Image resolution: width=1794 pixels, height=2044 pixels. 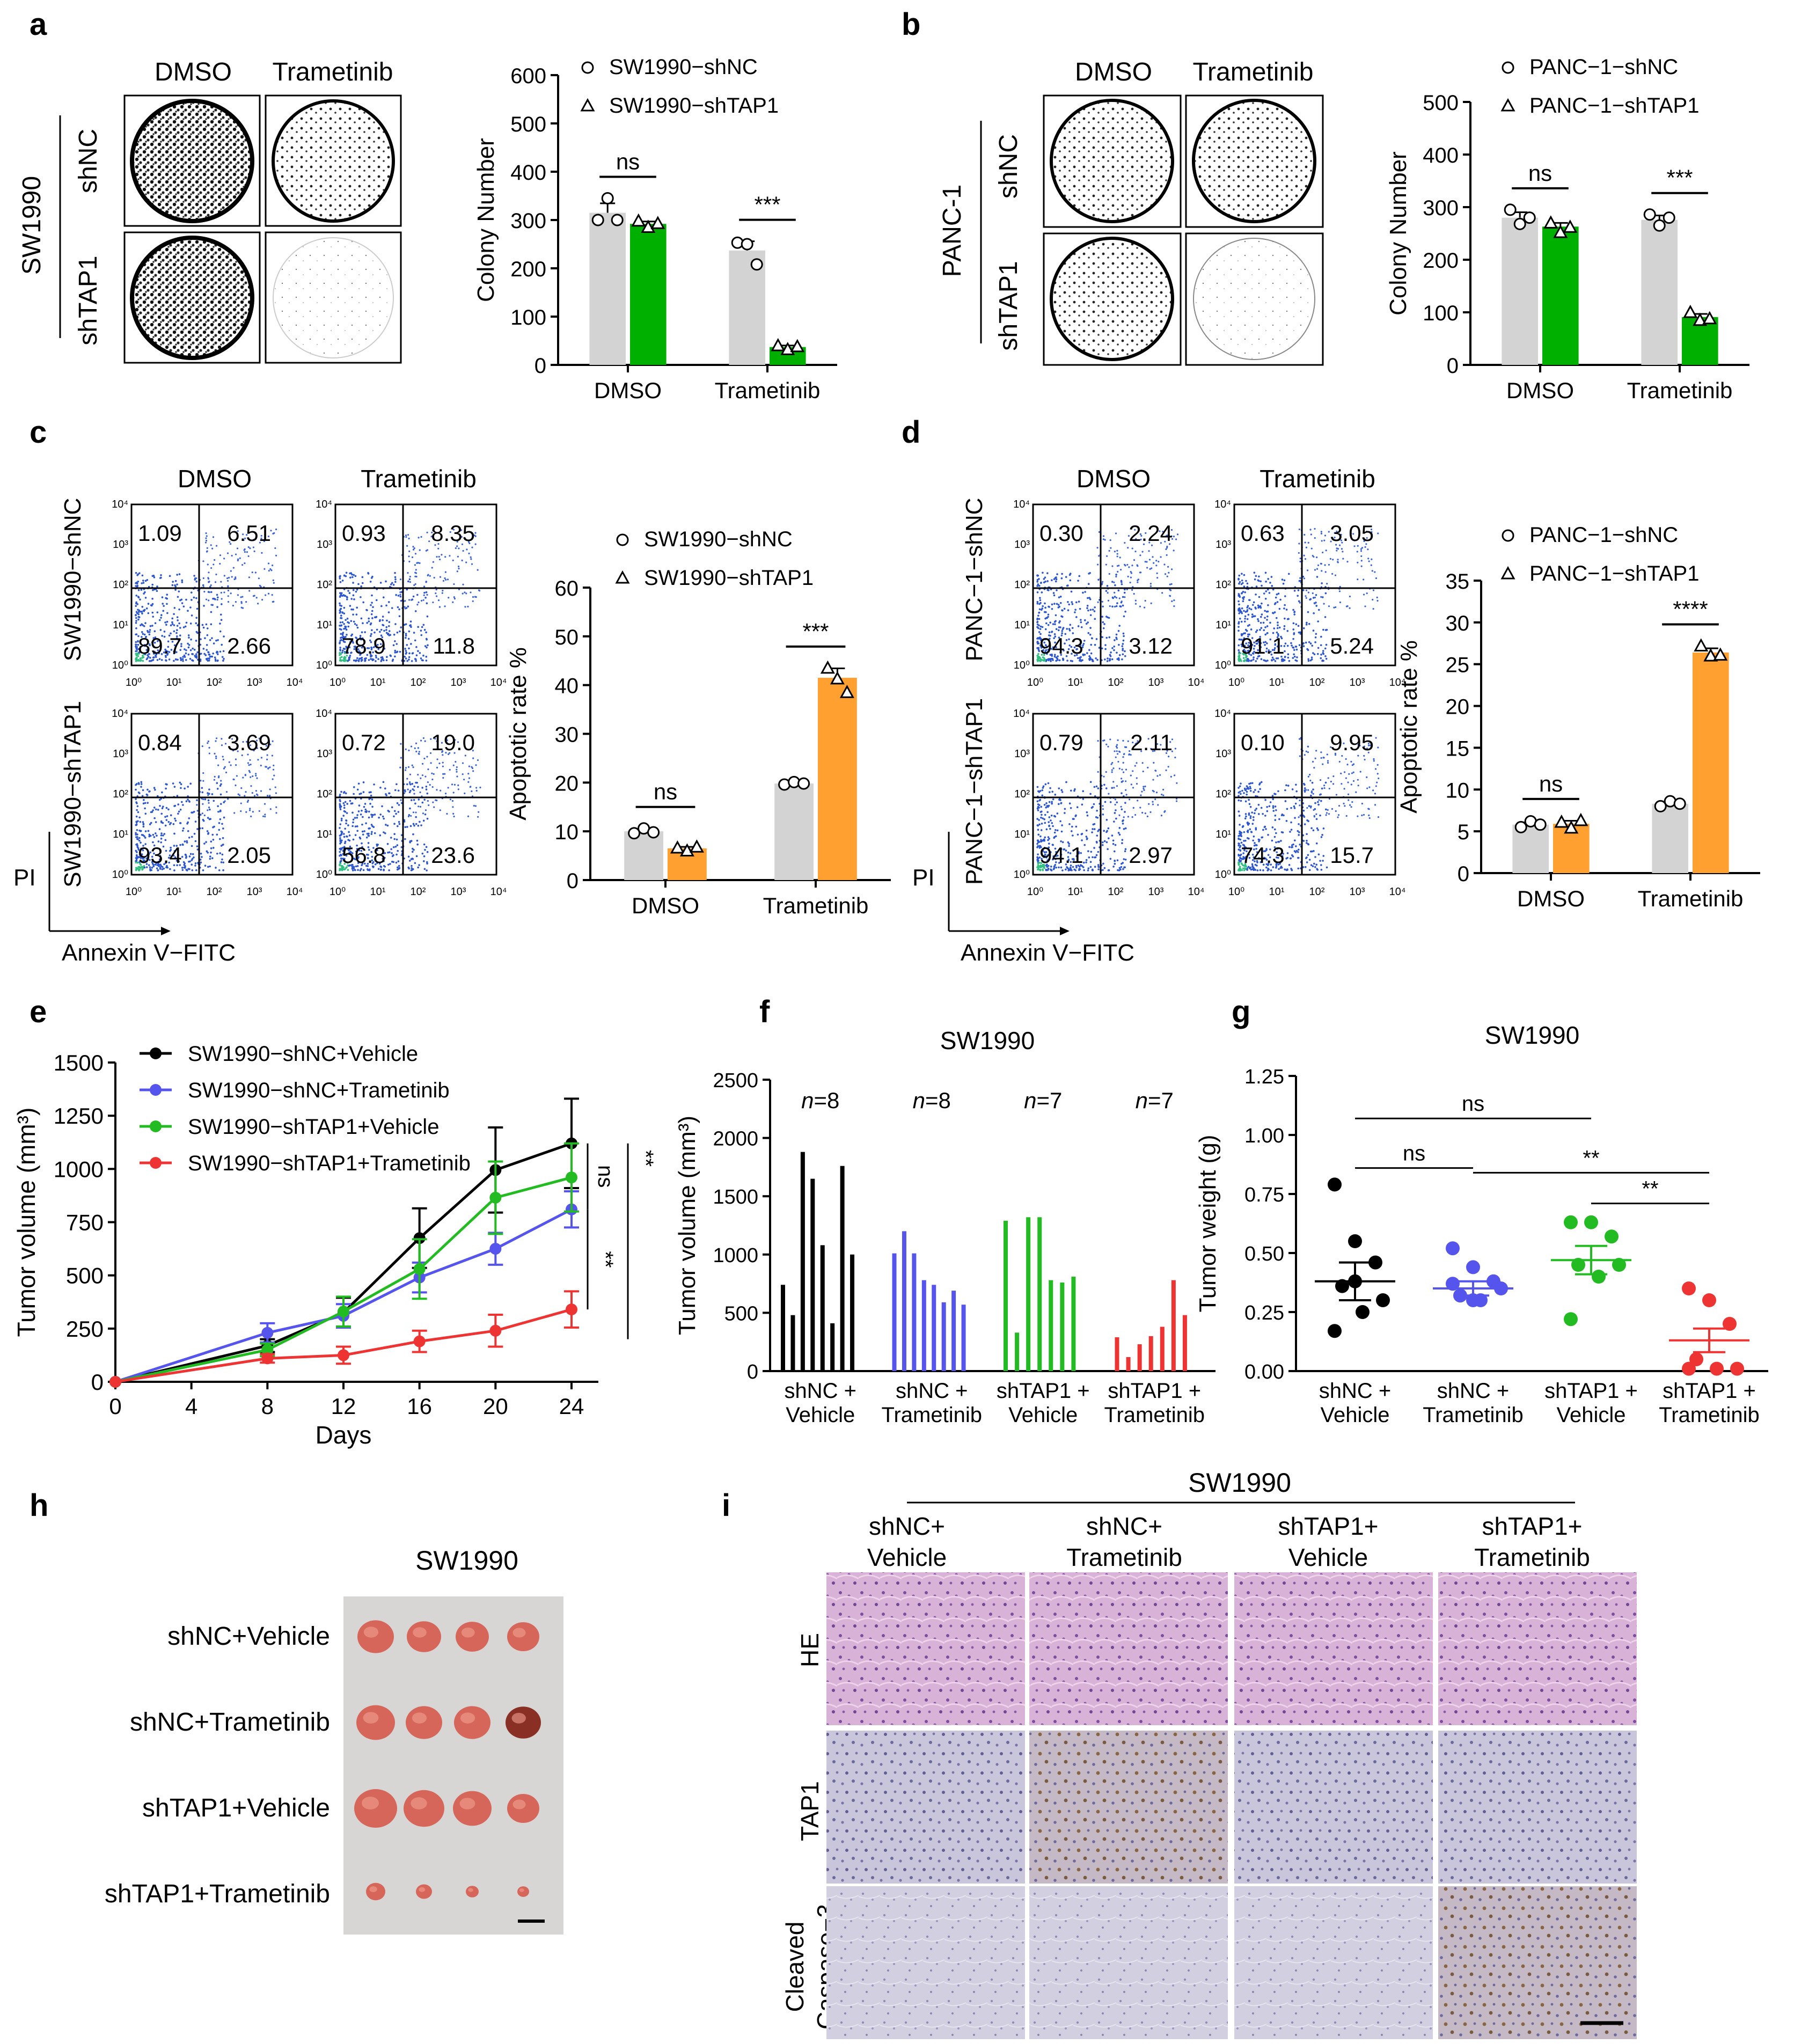 I want to click on legend-label: PANC−1−shNC, so click(x=1603, y=67).